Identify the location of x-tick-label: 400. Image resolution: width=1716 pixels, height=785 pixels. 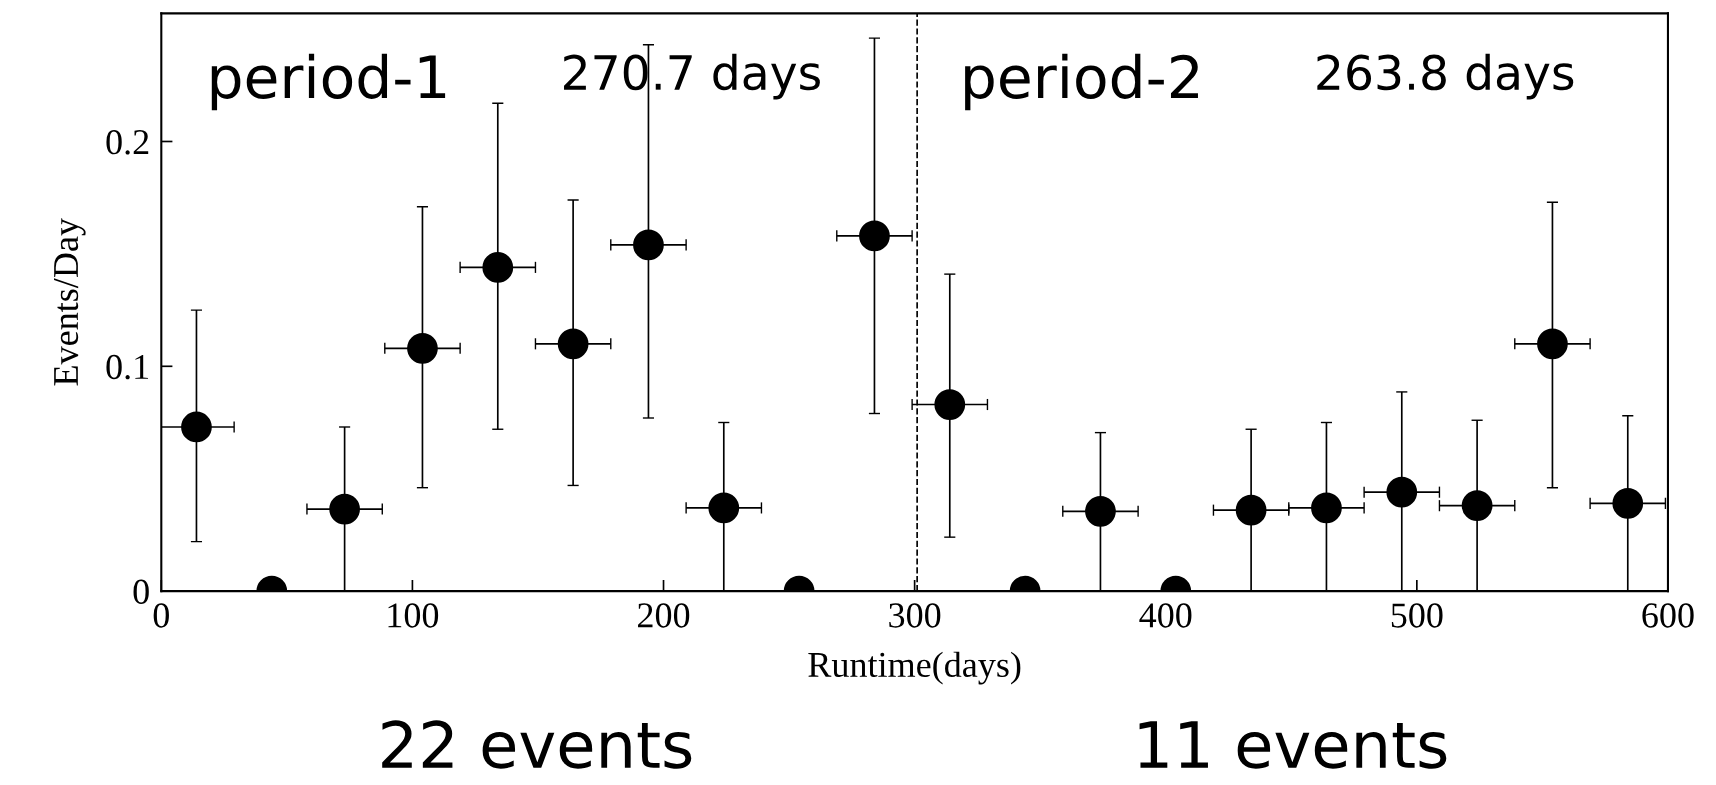
(1165, 615).